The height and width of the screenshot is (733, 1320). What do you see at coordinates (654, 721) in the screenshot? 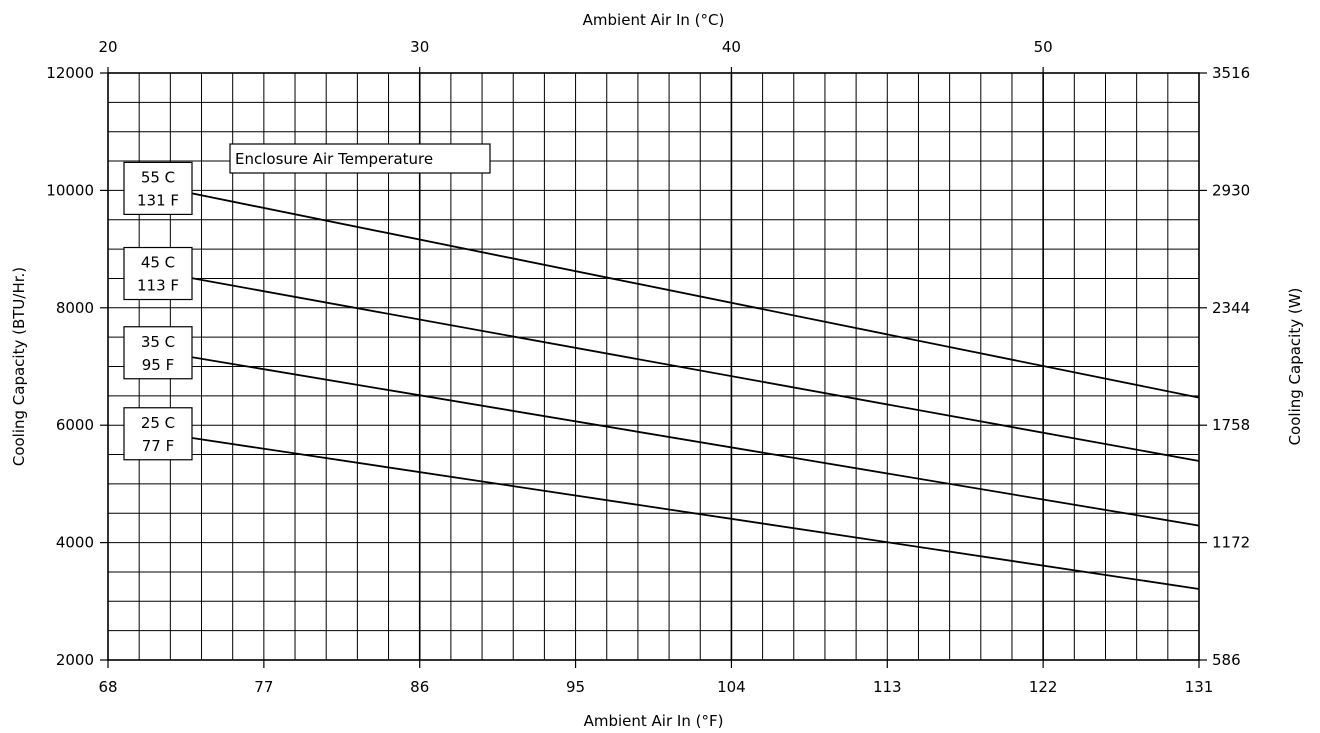
I see `bottom-axis-title: Ambient Air In (°F)` at bounding box center [654, 721].